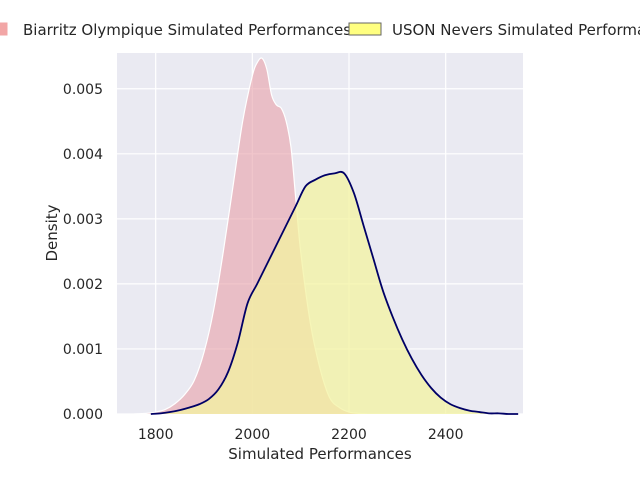  Describe the element at coordinates (83, 155) in the screenshot. I see `y-tick-label: 0.004` at that location.